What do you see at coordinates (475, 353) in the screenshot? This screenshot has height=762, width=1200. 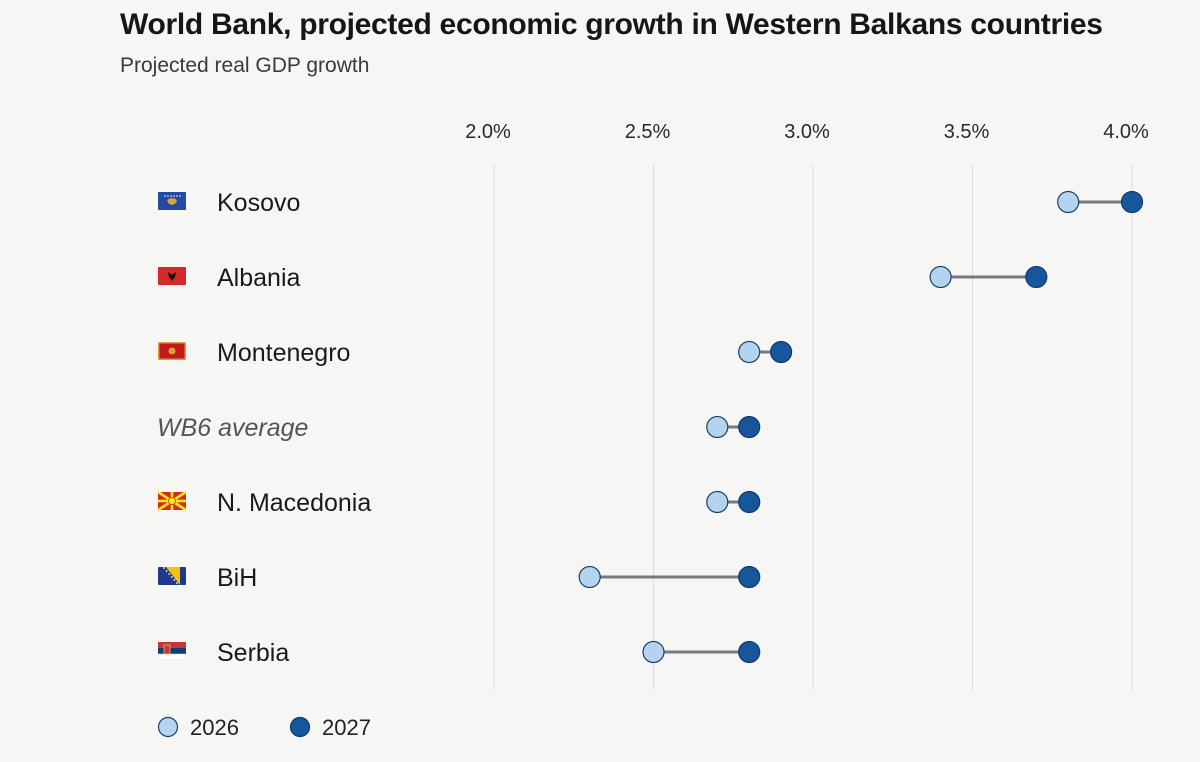 I see `chart-row: Montenegro` at bounding box center [475, 353].